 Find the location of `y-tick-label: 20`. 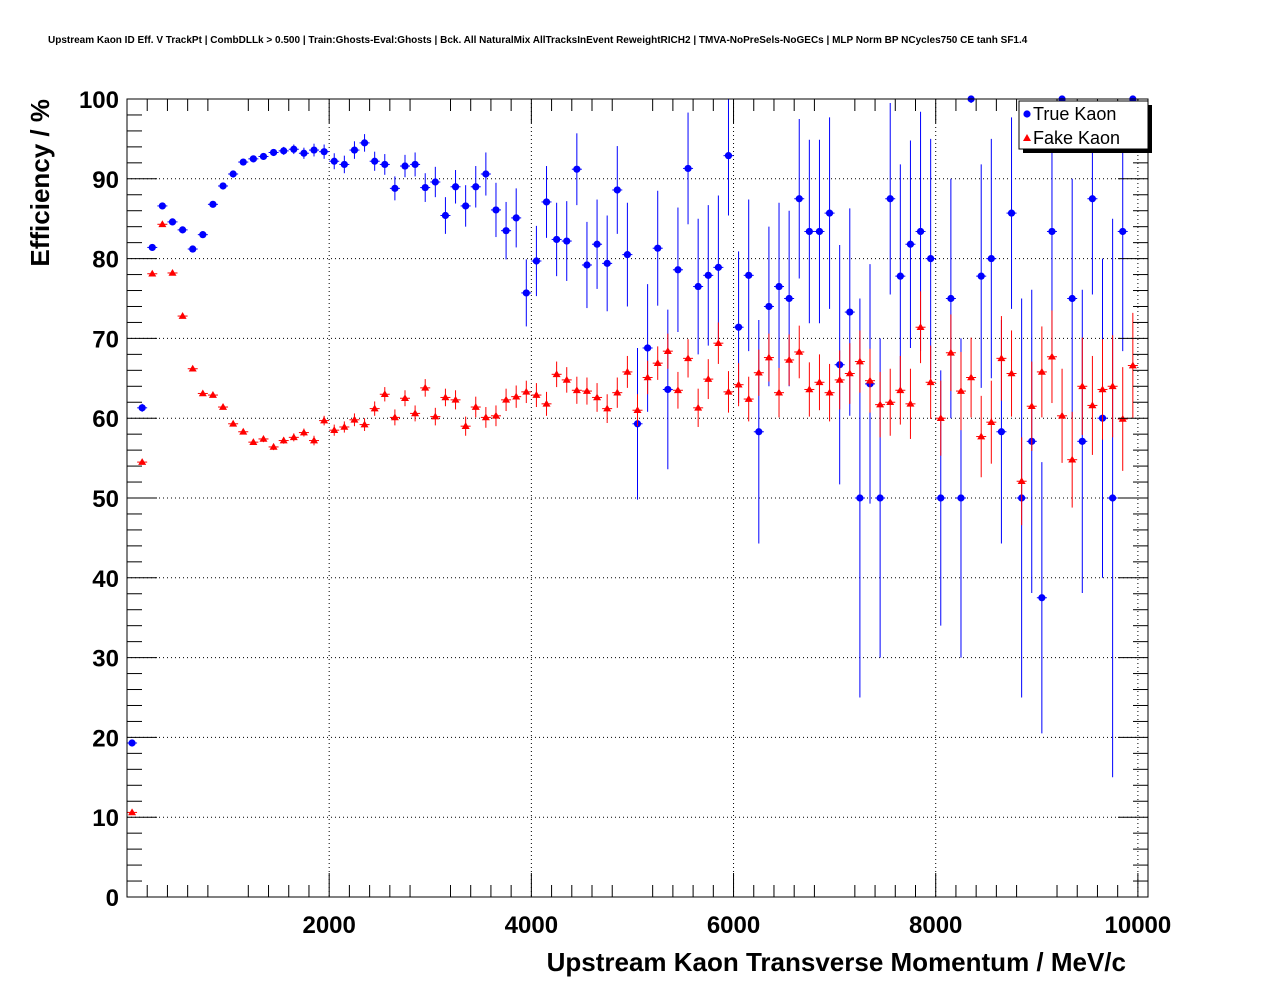

y-tick-label: 20 is located at coordinates (105, 738).